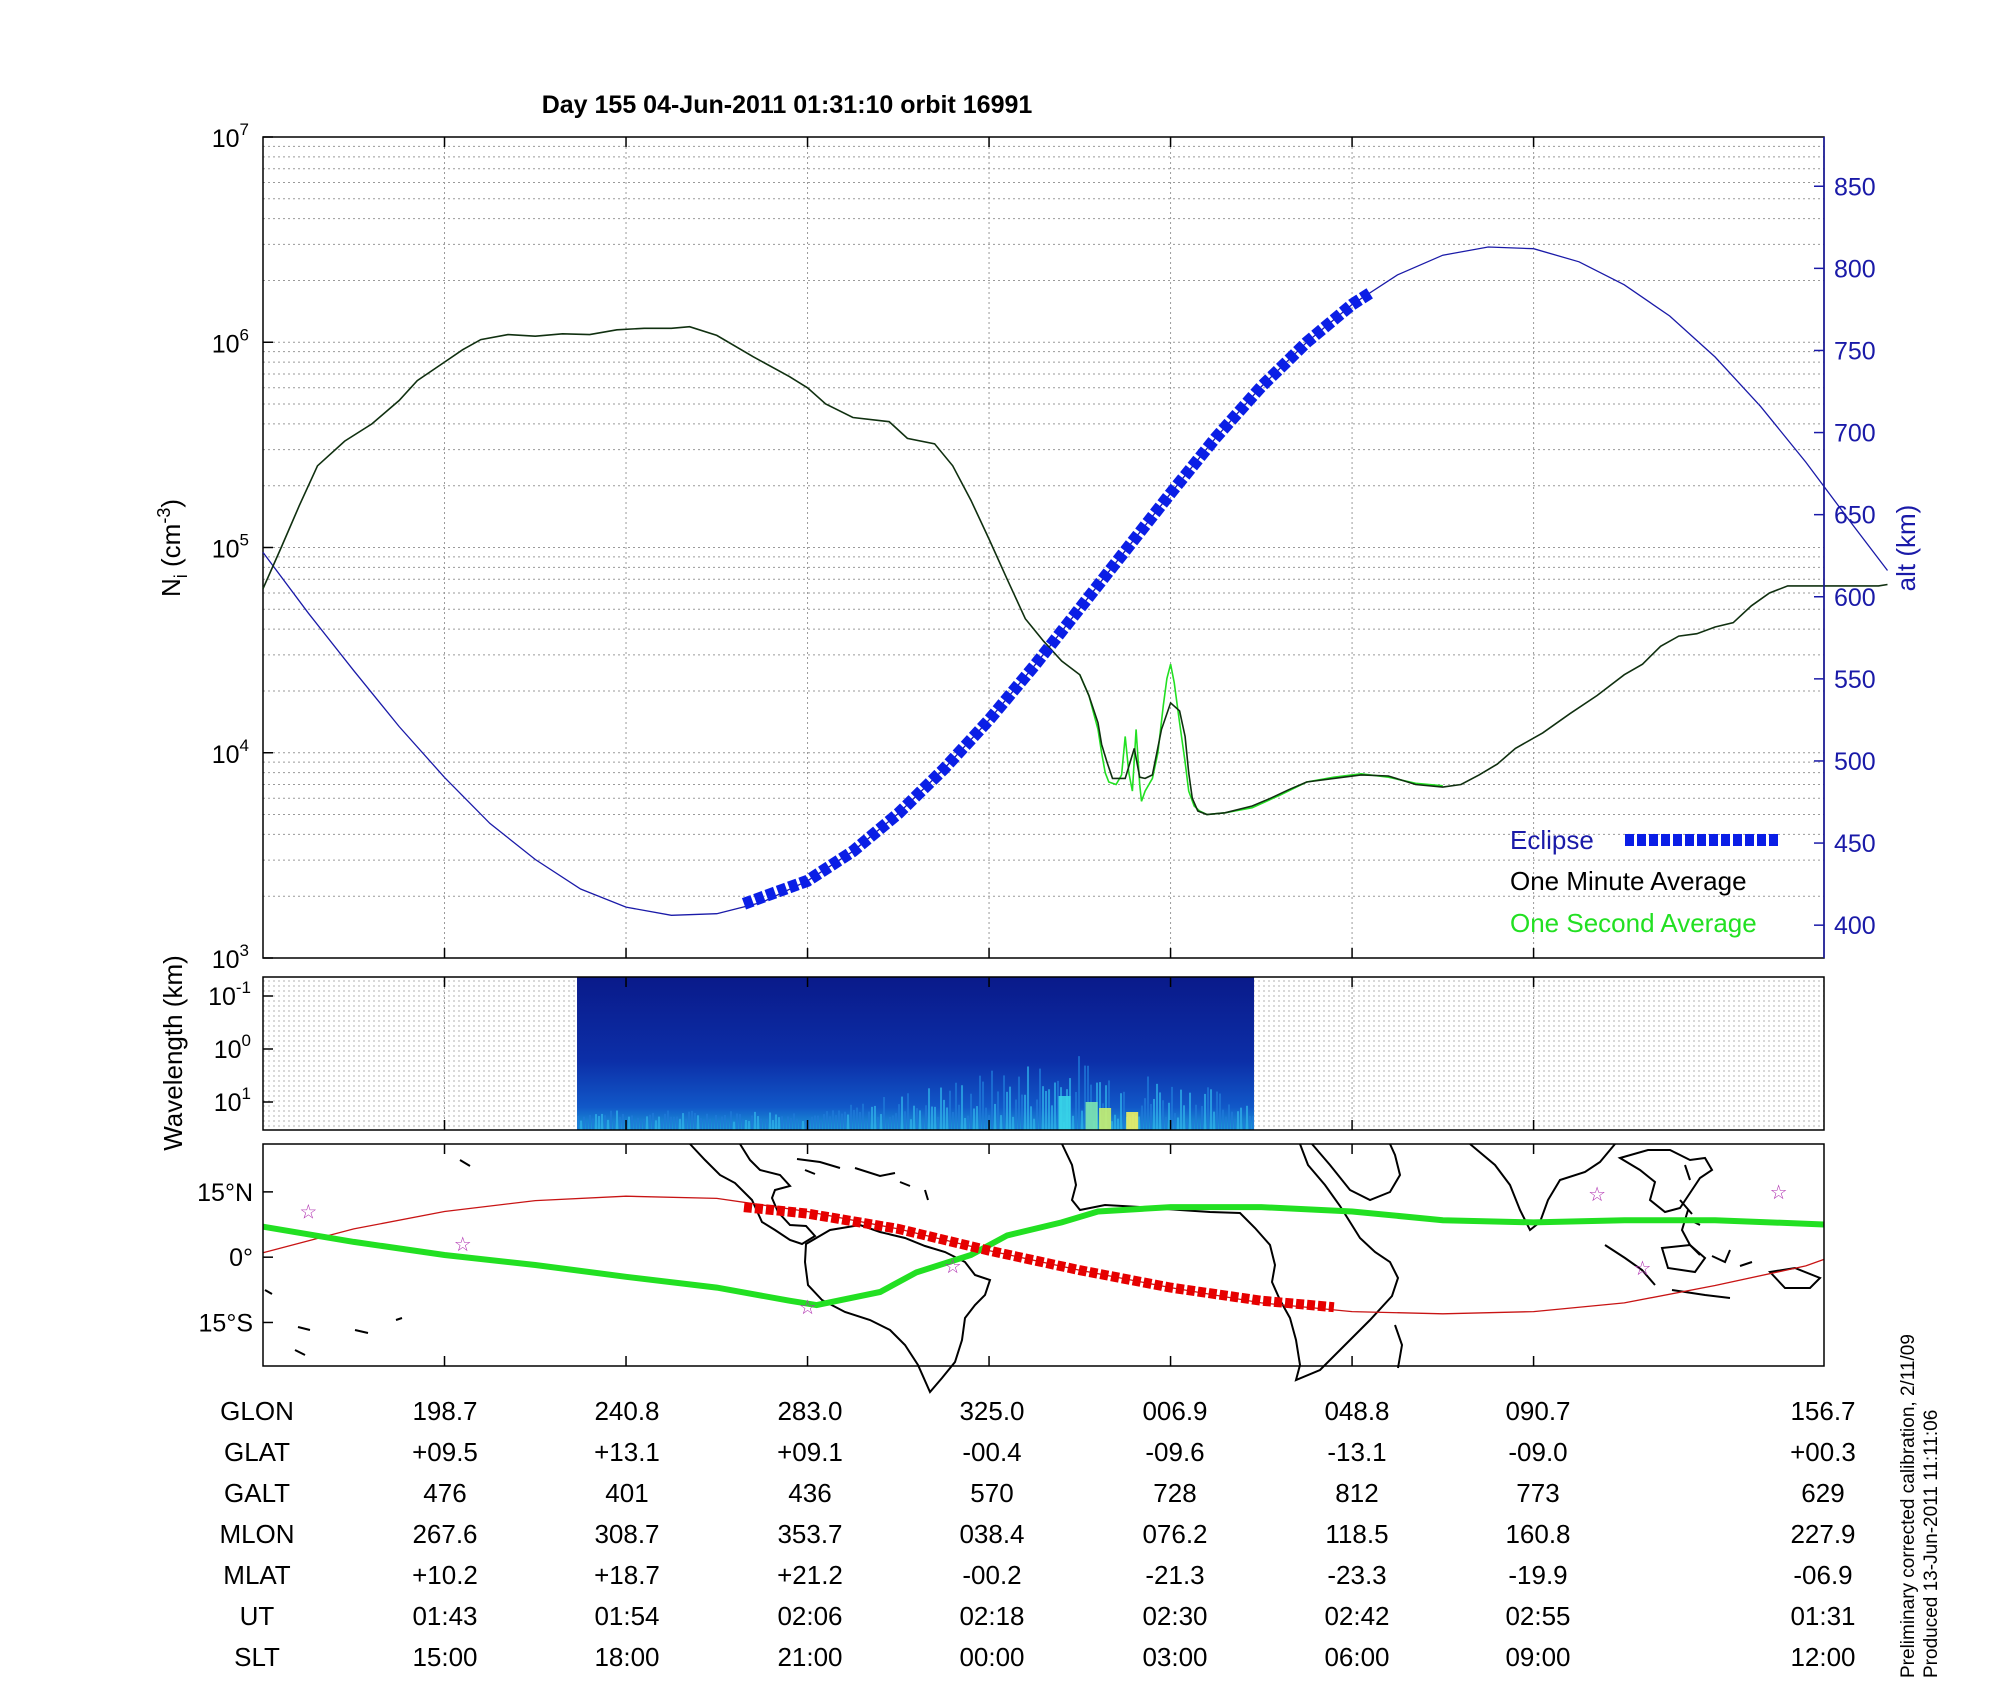 The height and width of the screenshot is (1700, 2000). Describe the element at coordinates (1356, 1172) in the screenshot. I see `coastline-arabia` at that location.